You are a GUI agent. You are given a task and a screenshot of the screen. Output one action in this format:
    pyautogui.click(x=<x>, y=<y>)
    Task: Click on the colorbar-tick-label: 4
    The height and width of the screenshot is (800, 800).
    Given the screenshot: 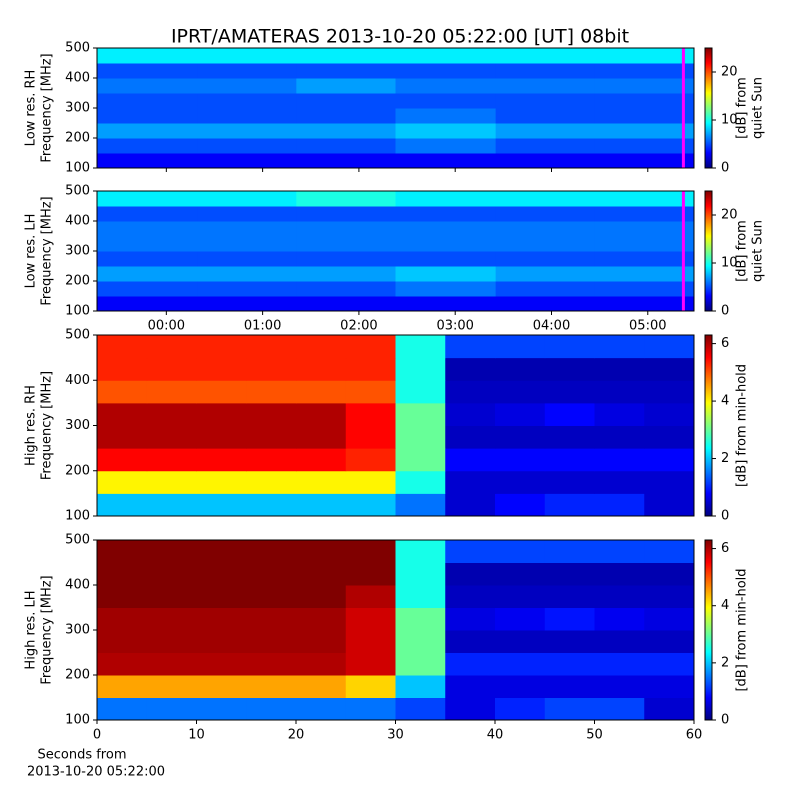 What is the action you would take?
    pyautogui.click(x=725, y=401)
    